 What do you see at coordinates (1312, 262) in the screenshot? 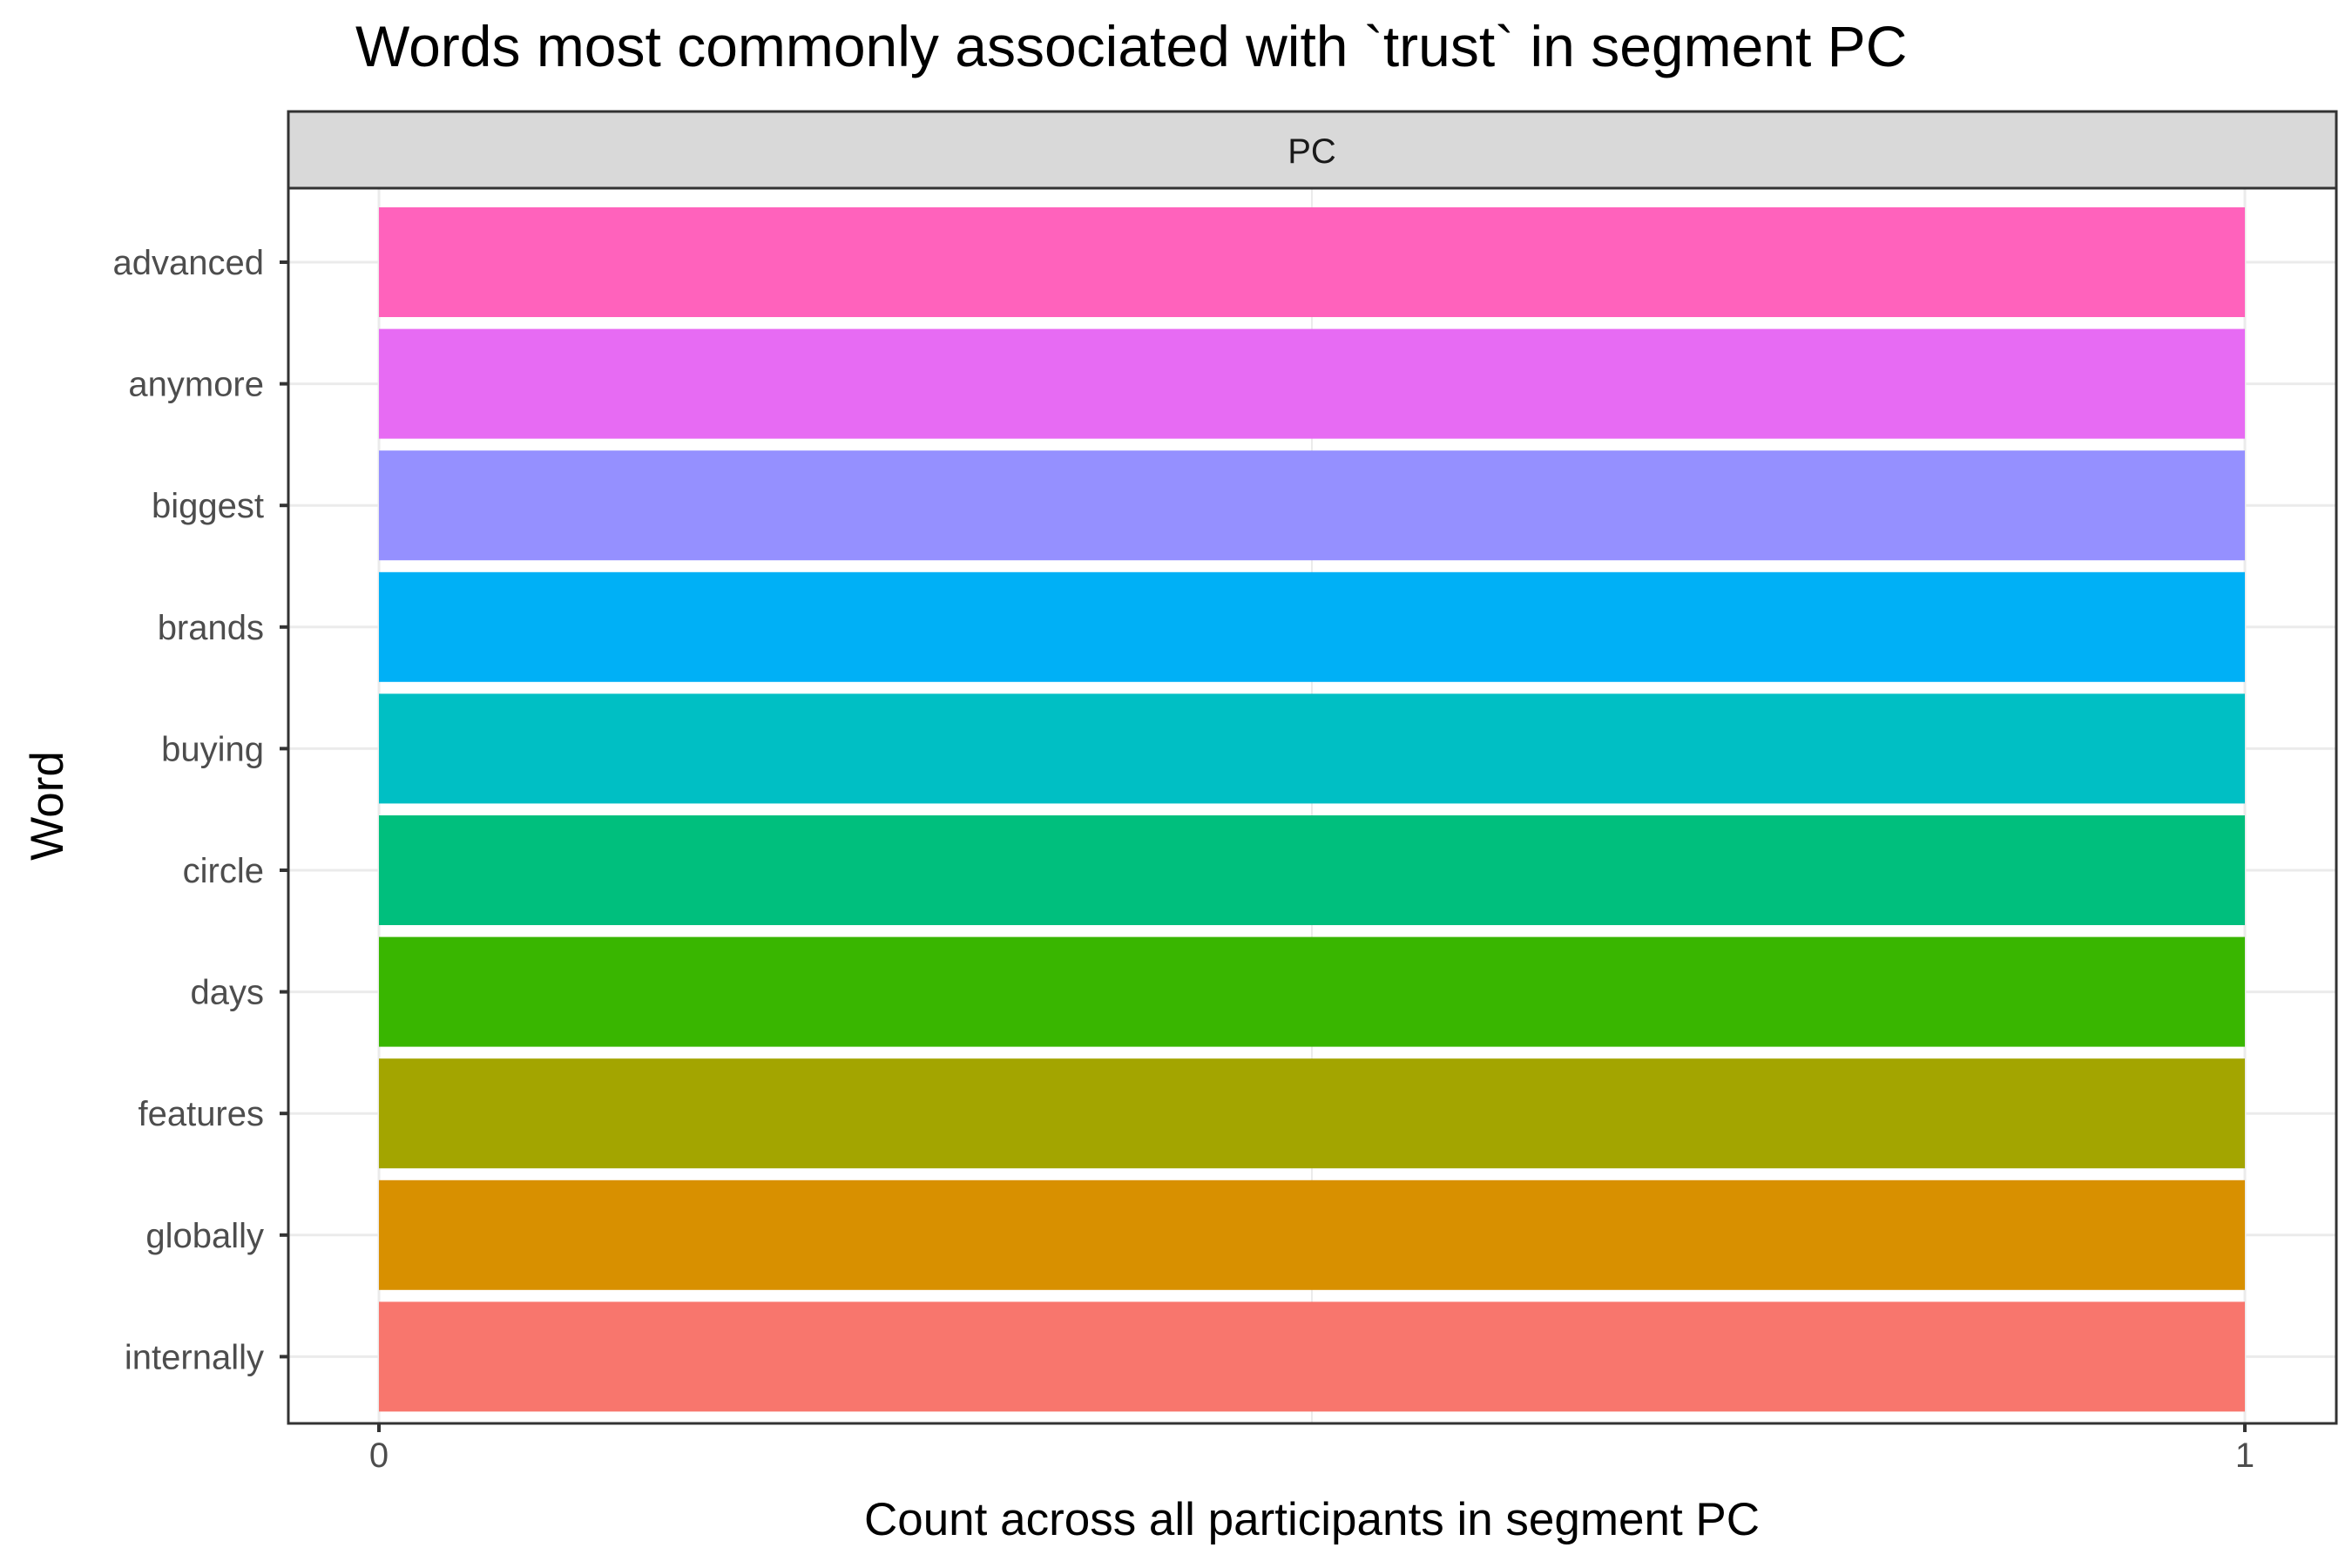
I see `bar-advanced` at bounding box center [1312, 262].